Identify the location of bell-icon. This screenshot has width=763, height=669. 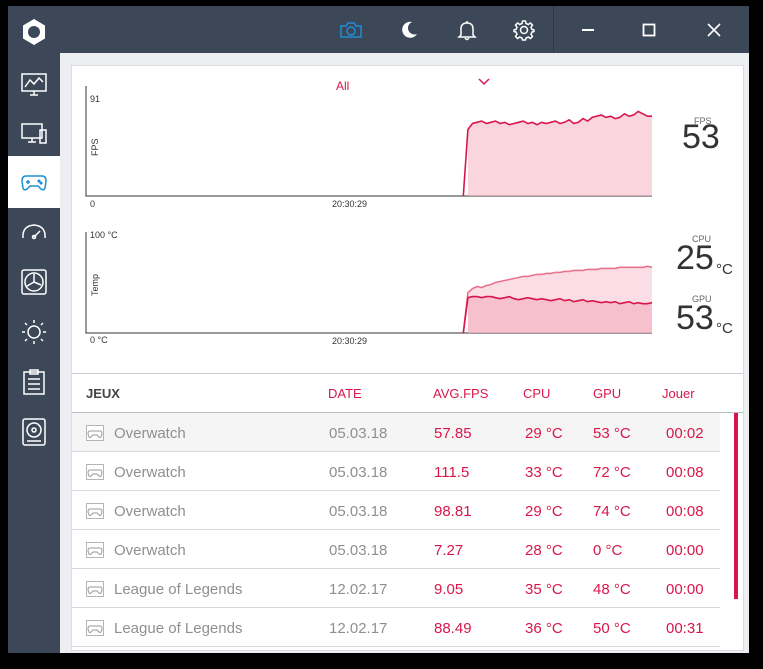
(467, 30).